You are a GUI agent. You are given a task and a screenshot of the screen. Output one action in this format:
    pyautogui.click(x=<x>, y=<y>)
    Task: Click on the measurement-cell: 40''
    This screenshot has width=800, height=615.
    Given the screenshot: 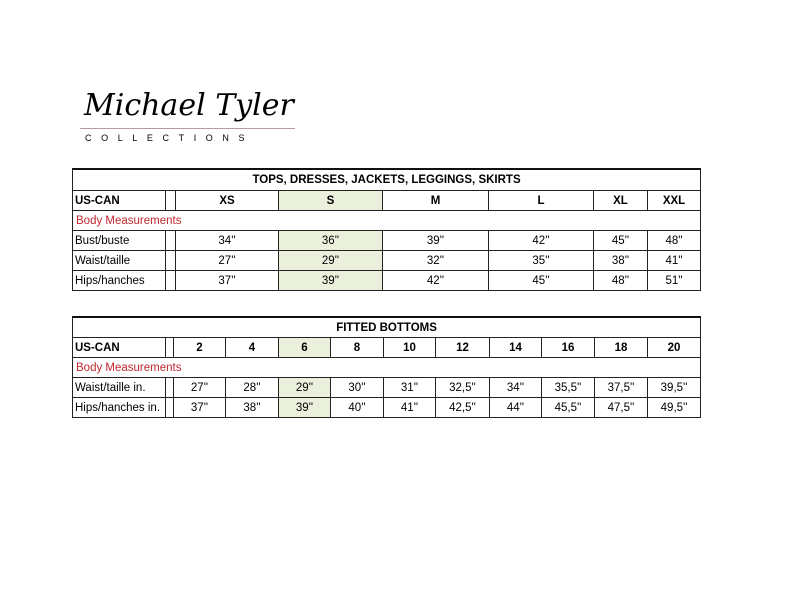 What is the action you would take?
    pyautogui.click(x=357, y=407)
    